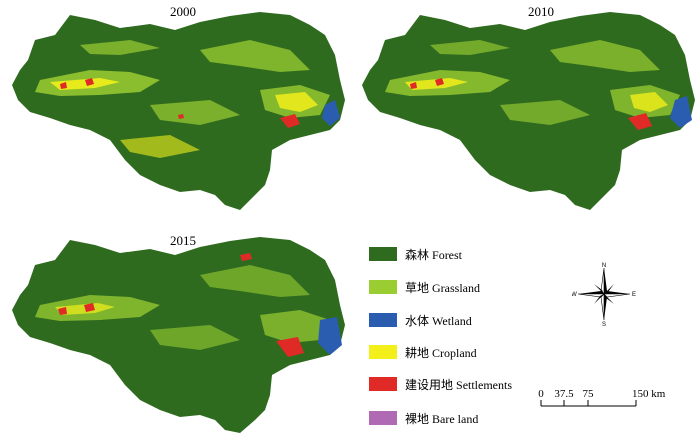 Image resolution: width=700 pixels, height=437 pixels. I want to click on compass-w-label: W, so click(574, 295).